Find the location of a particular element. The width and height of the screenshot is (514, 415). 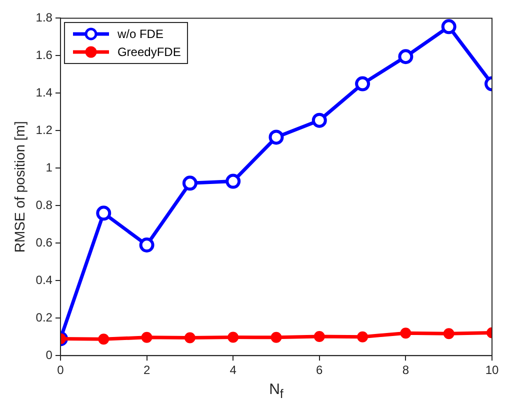

y-tick-label: 0 is located at coordinates (49, 355).